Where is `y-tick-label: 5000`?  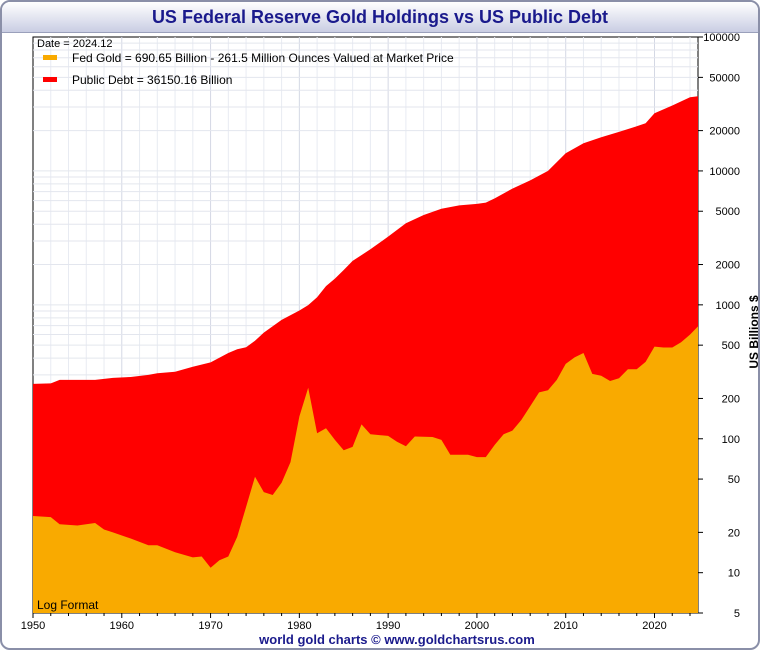 y-tick-label: 5000 is located at coordinates (728, 212).